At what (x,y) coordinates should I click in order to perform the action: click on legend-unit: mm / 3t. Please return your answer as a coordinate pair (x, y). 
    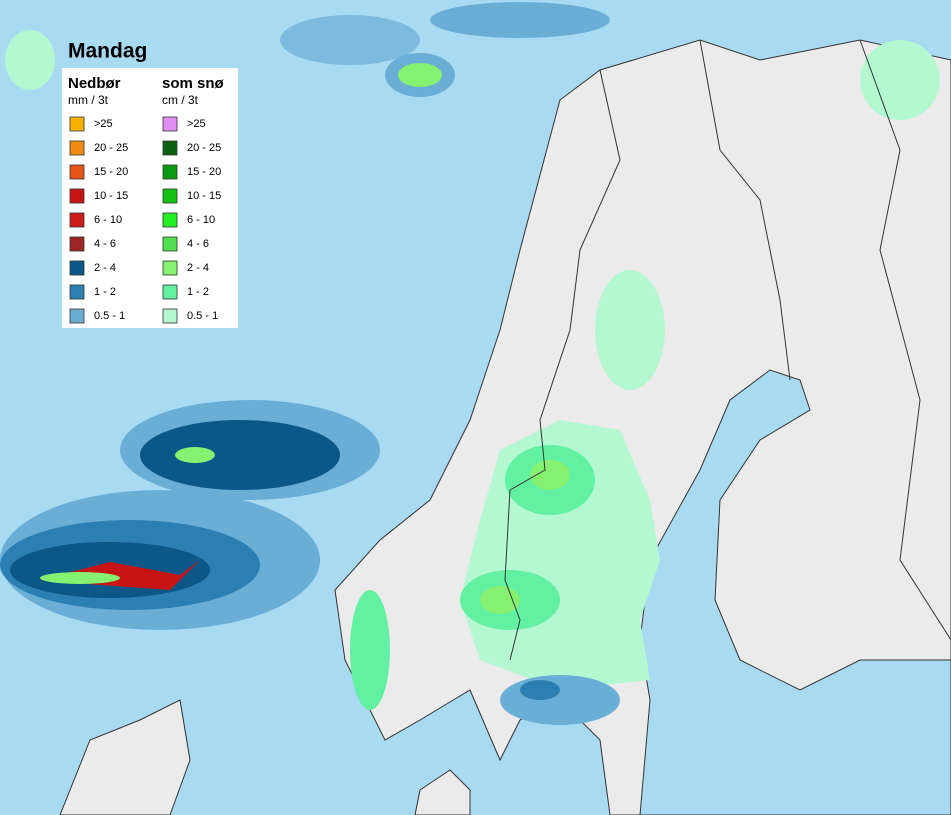
    Looking at the image, I should click on (88, 100).